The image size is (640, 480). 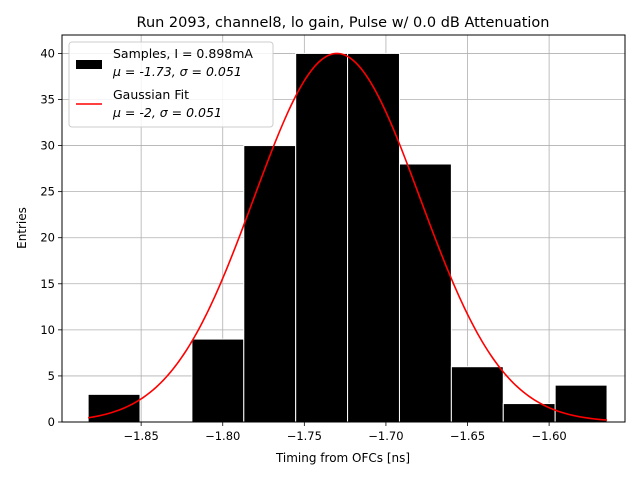 I want to click on y-axis-label: Entries, so click(x=22, y=228).